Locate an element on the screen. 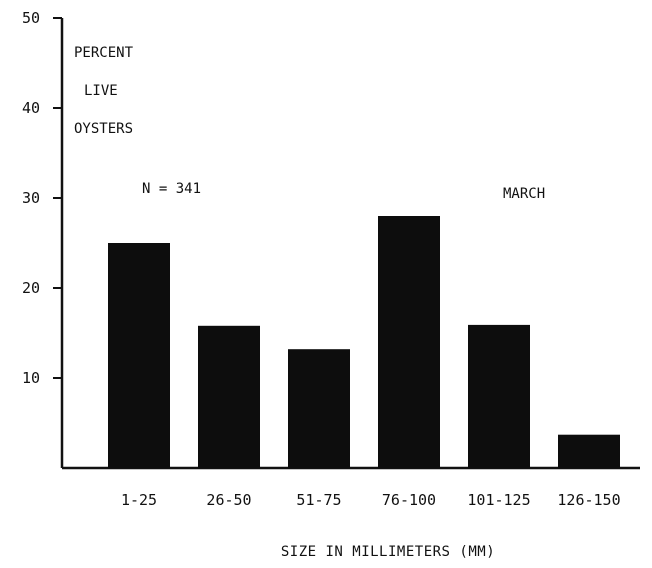  y-tick-label-10: 10 is located at coordinates (31, 378).